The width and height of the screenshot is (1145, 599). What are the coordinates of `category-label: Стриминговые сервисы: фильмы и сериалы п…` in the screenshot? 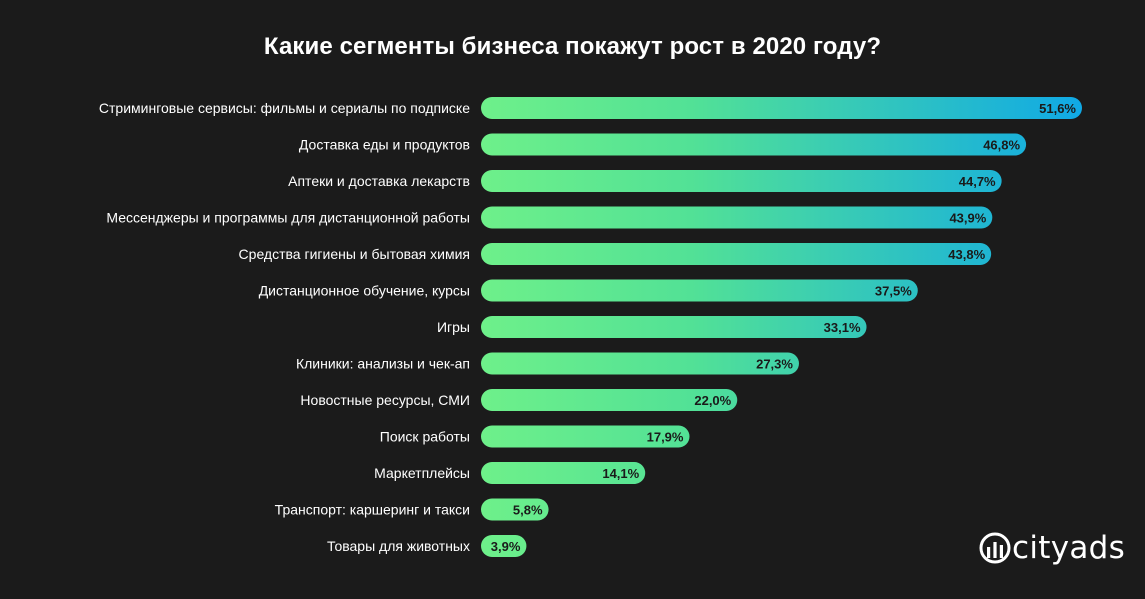 It's located at (284, 108).